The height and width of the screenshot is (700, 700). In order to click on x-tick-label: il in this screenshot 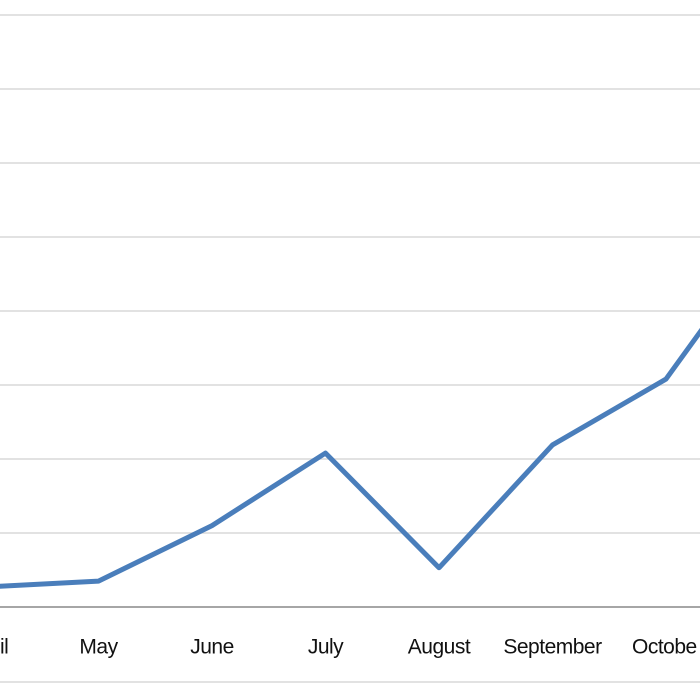, I will do `click(4, 647)`.